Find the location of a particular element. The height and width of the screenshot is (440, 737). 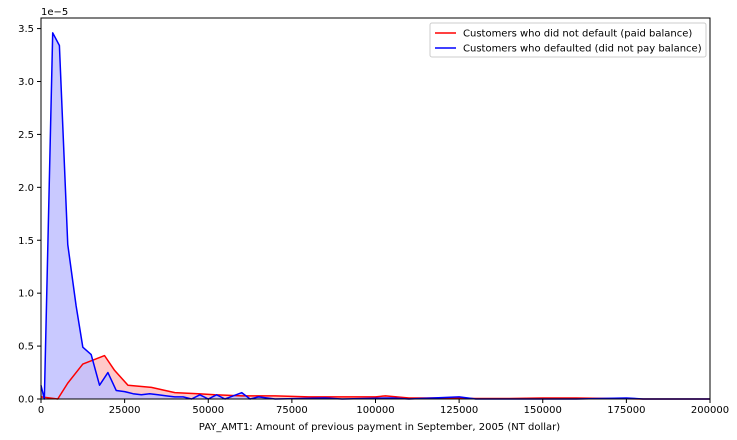

series-line-paid is located at coordinates (375, 377).